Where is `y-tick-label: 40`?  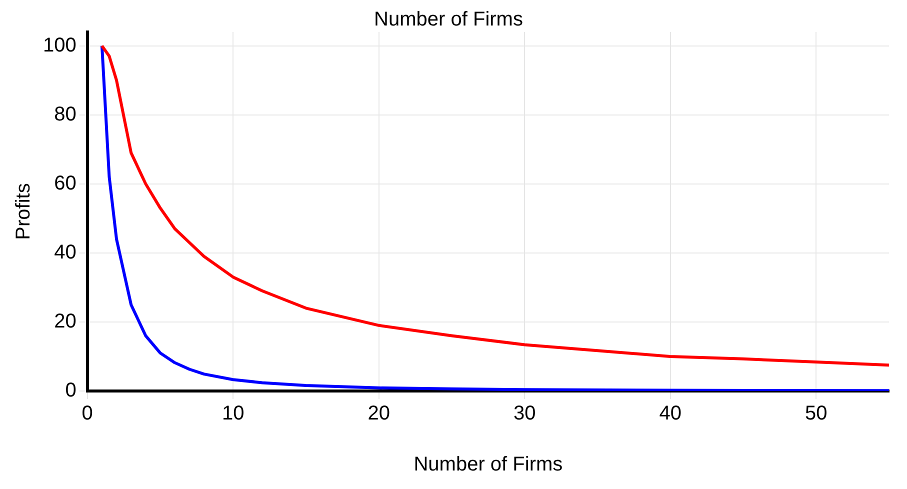 y-tick-label: 40 is located at coordinates (65, 252).